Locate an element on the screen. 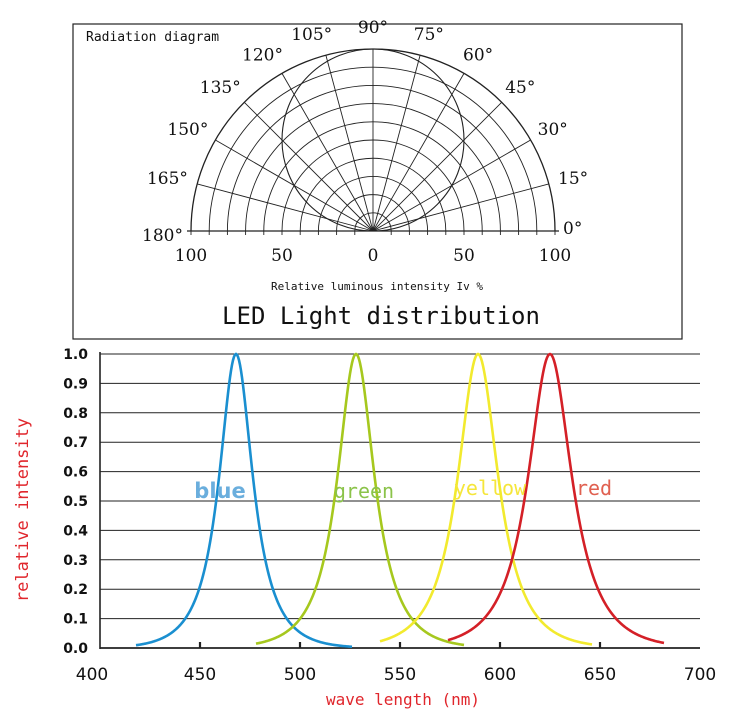 This screenshot has height=721, width=746. polar-radial-labels: 100 50 0 50 100 is located at coordinates (373, 256).